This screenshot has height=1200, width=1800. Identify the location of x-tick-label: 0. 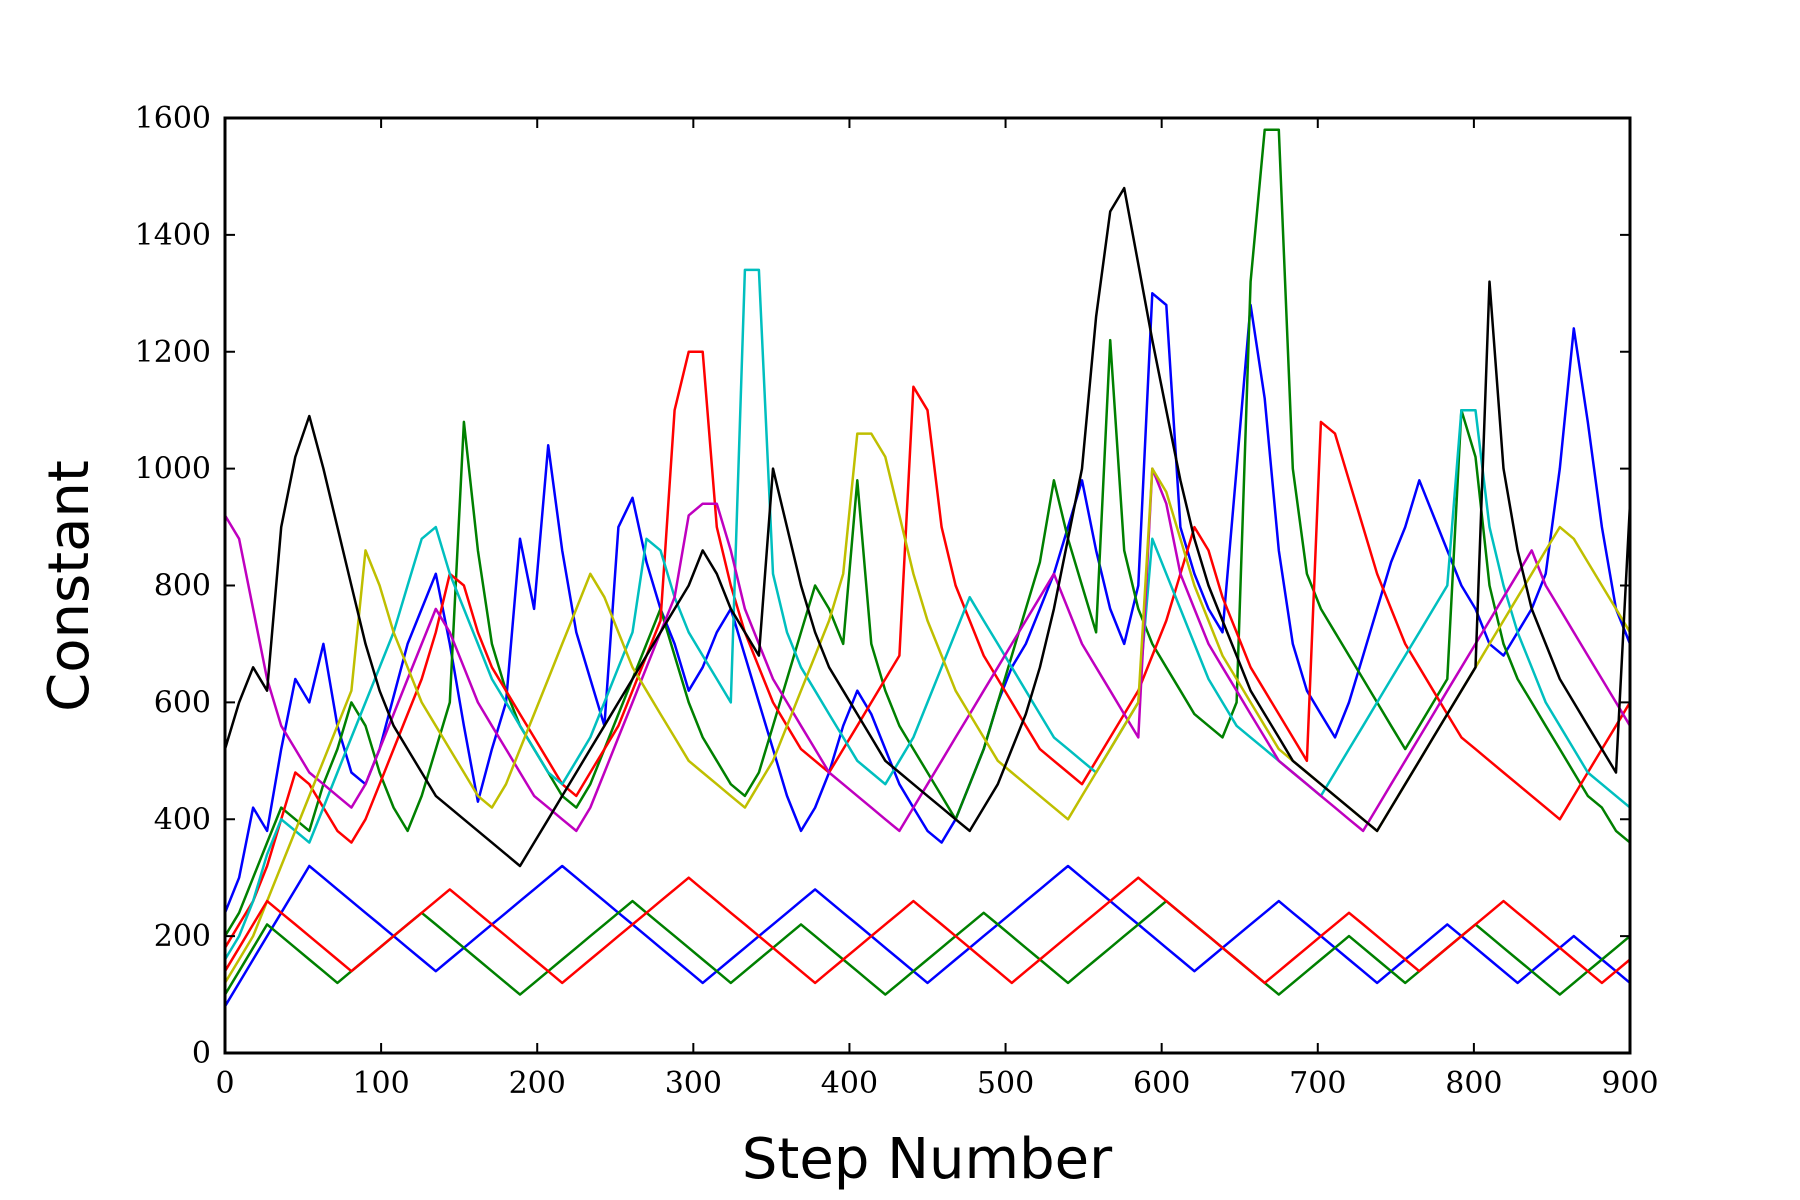
(224, 1083).